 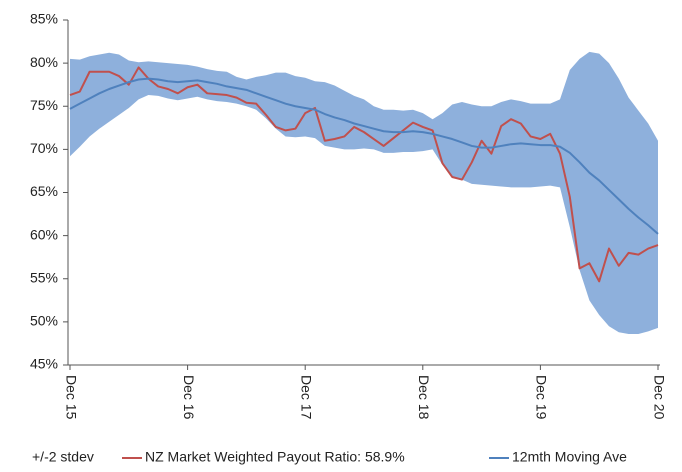 I want to click on y-tick-label: 60%, so click(x=44, y=234).